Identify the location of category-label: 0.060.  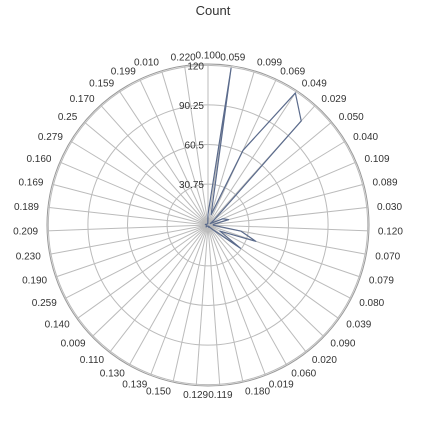
(303, 374).